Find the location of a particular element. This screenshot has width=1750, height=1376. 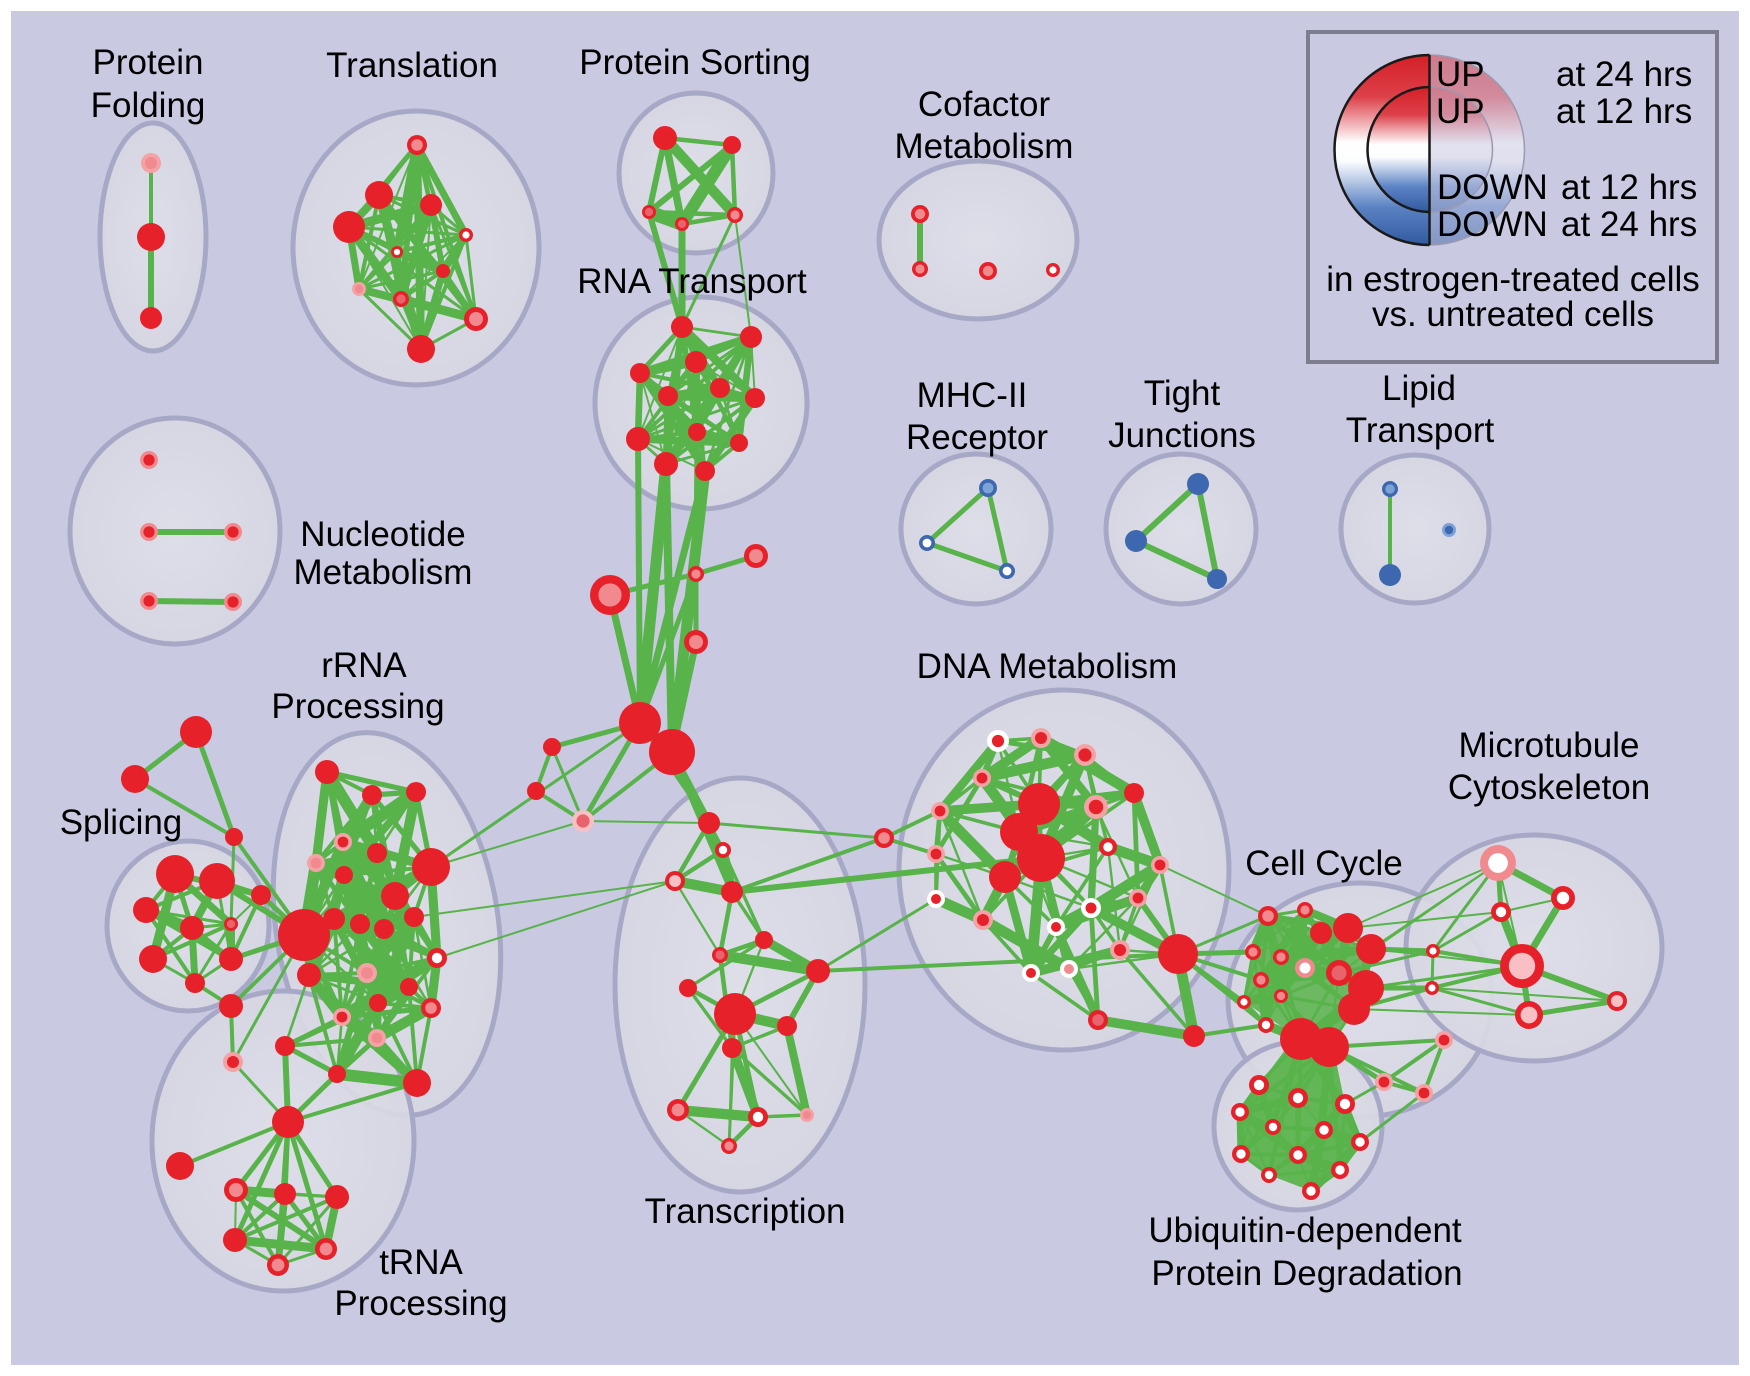

svg-text: Tight is located at coordinates (1182, 393).